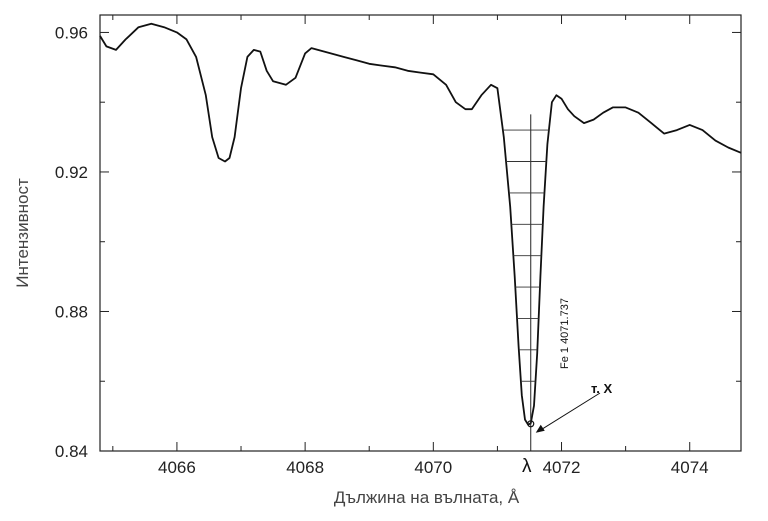  I want to click on y-tick-label: 0.84, so click(71, 451).